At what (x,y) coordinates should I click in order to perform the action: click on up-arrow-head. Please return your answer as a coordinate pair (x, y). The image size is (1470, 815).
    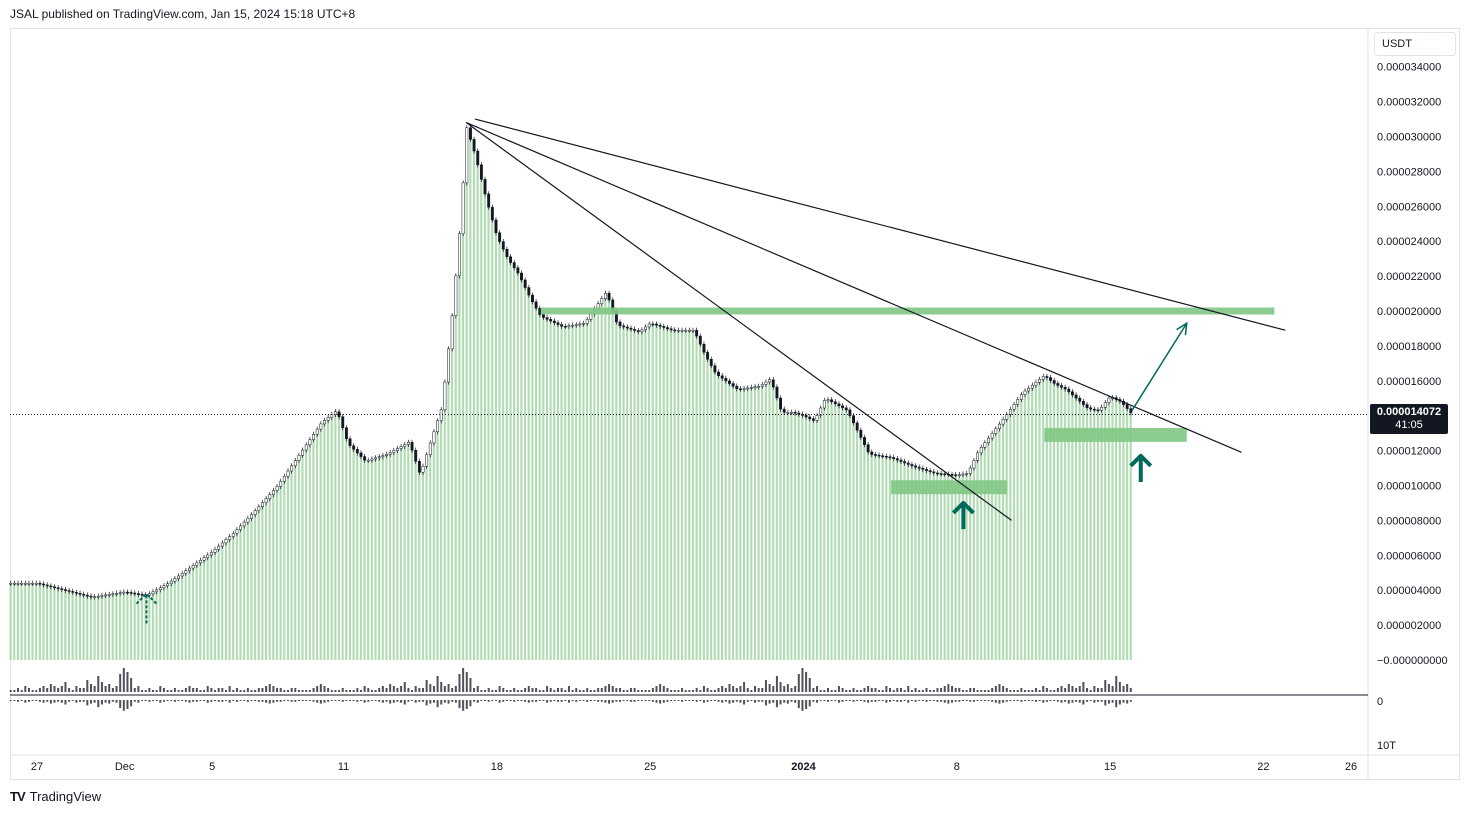
    Looking at the image, I should click on (963, 507).